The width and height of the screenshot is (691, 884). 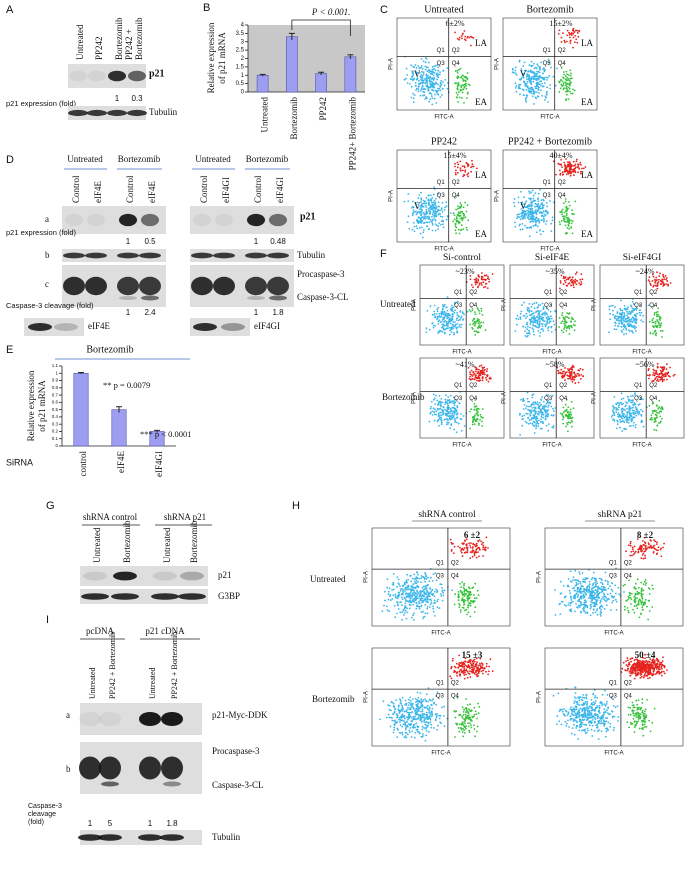 I want to click on x-tick-label: Bortezomib, so click(x=294, y=118).